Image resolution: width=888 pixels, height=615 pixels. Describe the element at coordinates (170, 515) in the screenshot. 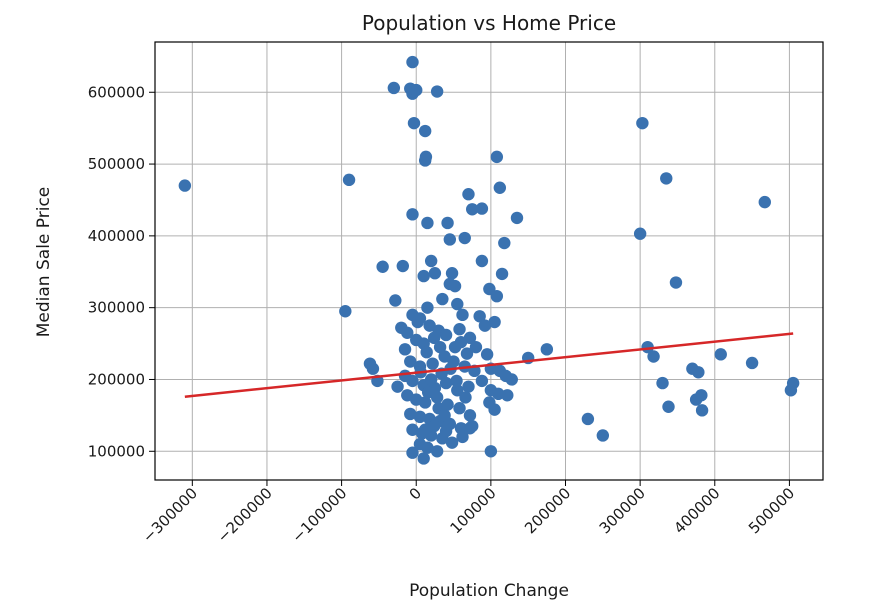

I see `x-tick-label: −300000` at that location.